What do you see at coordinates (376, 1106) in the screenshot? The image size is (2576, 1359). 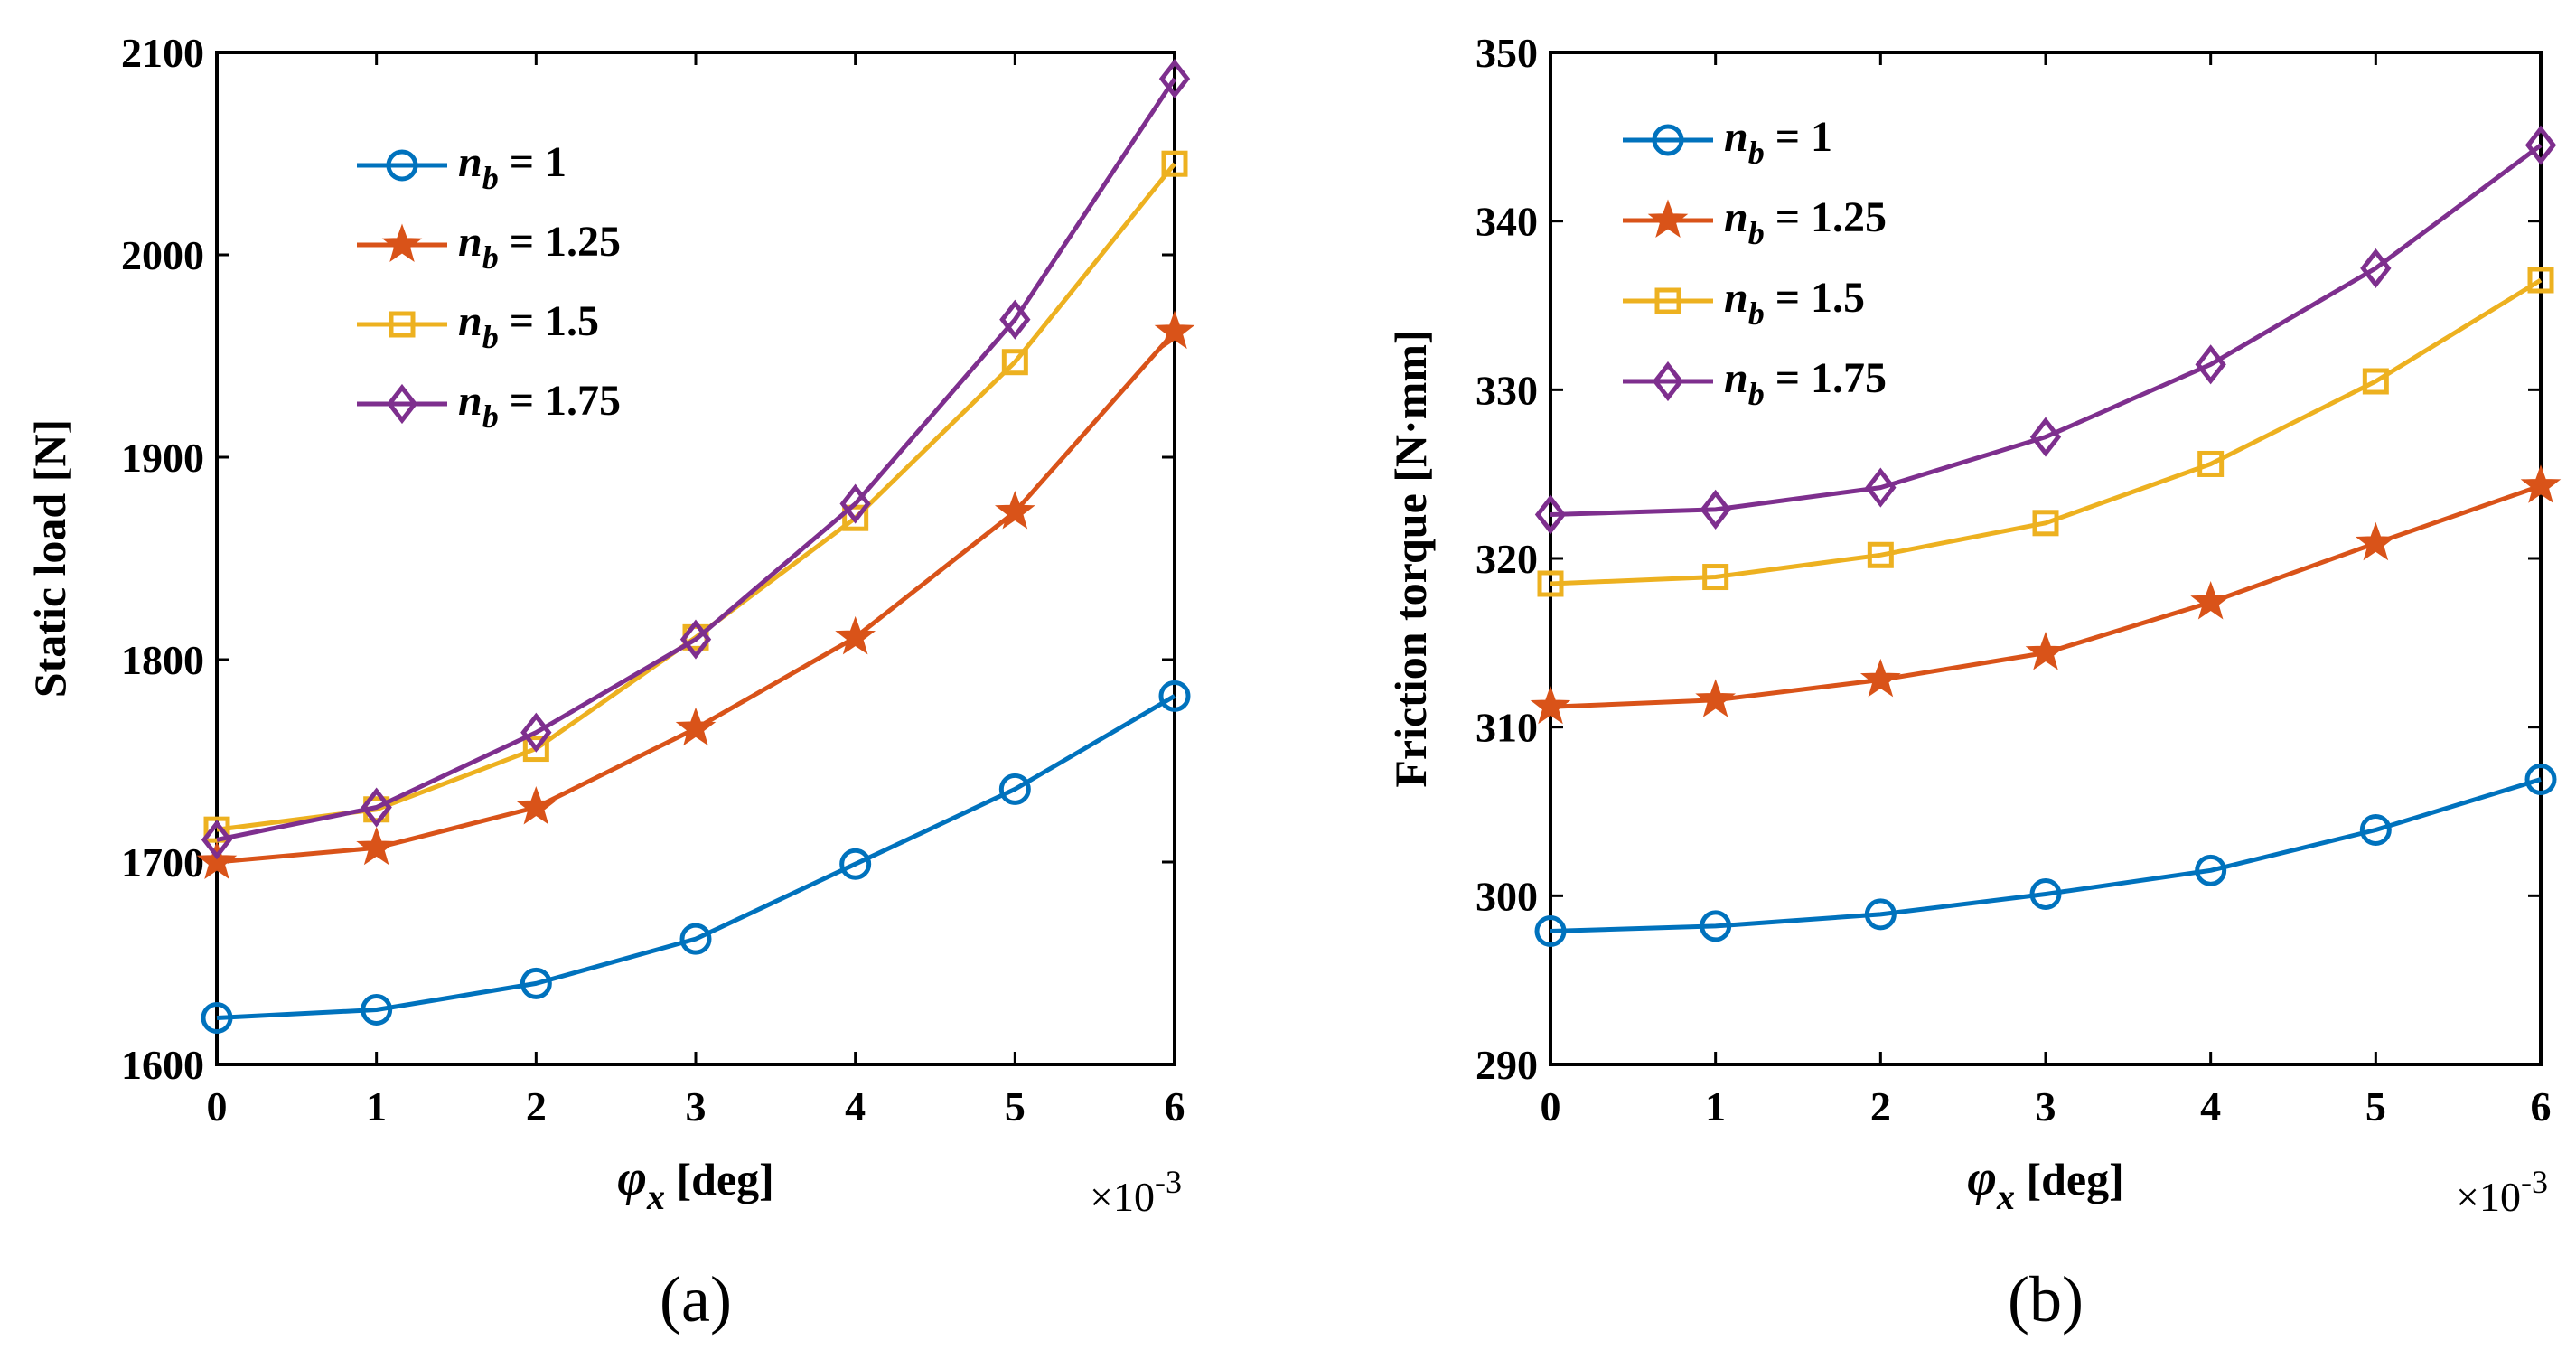 I see `x-tick-label: 1` at bounding box center [376, 1106].